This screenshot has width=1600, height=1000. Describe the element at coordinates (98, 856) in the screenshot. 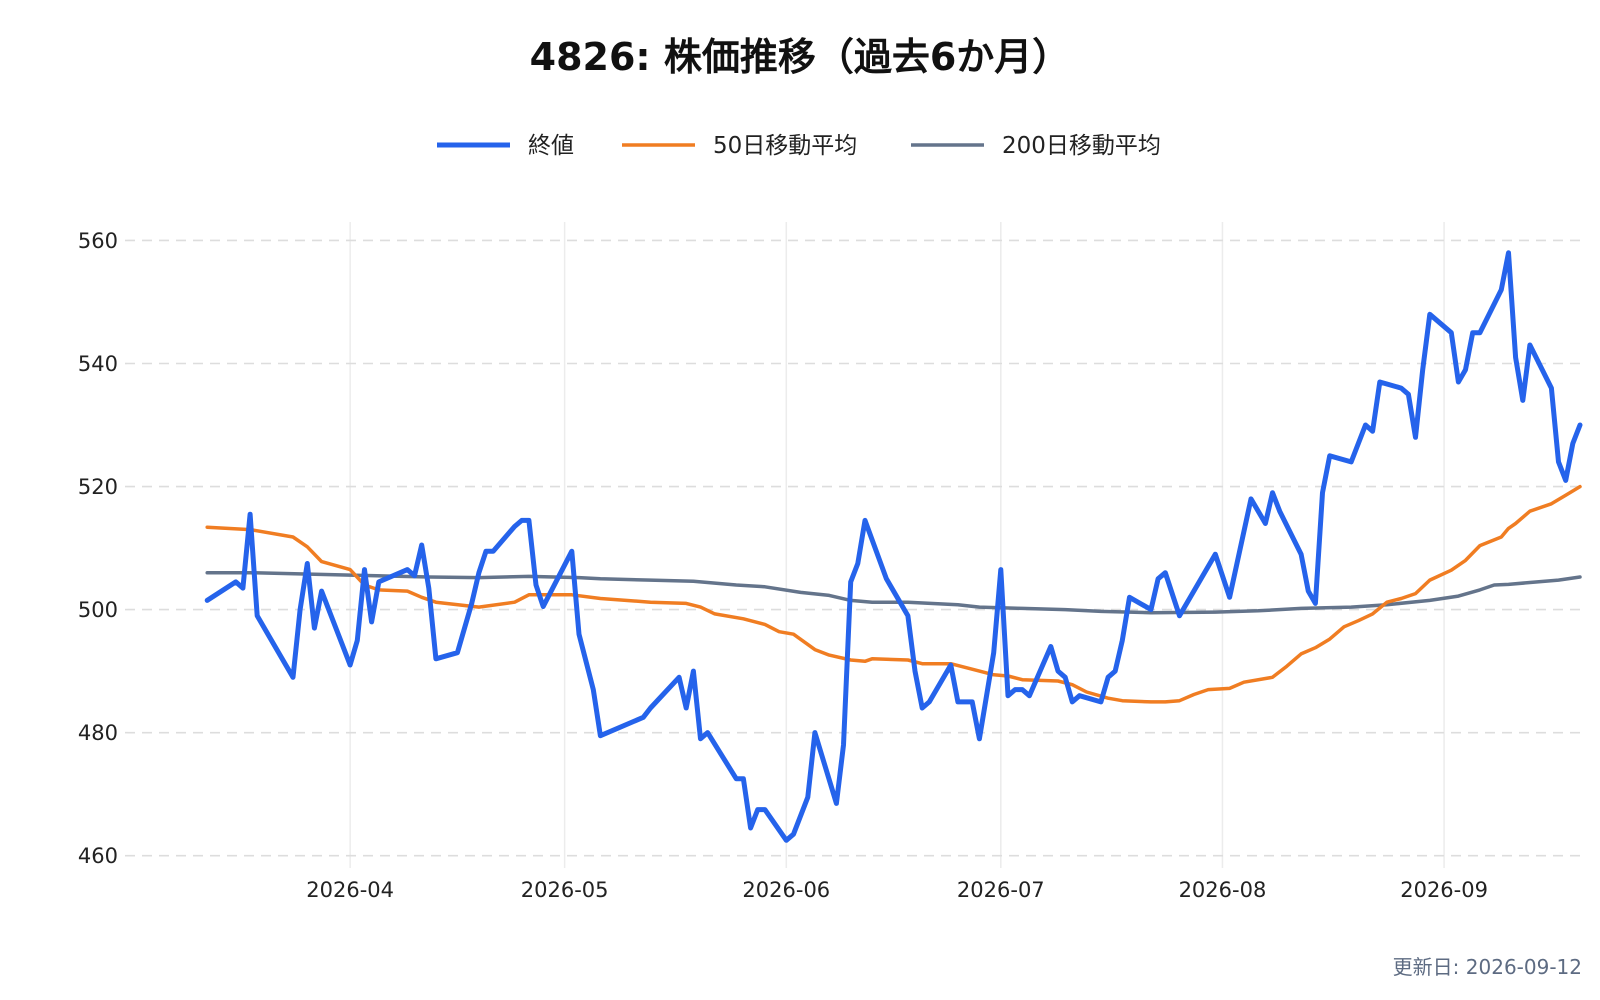

I see `y-tick-label: 460` at that location.